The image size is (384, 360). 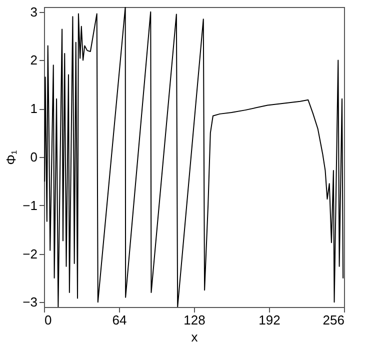 I want to click on y-tick-label: 3, so click(x=34, y=12).